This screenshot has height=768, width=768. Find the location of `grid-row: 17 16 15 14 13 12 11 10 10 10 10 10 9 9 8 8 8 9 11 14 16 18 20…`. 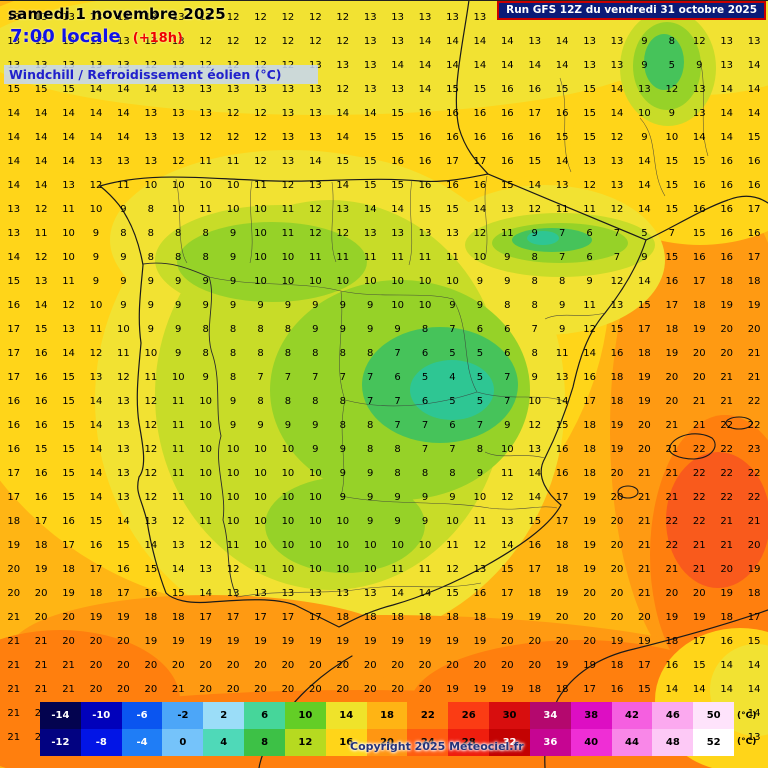

grid-row: 17 16 15 14 13 12 11 10 10 10 10 10 9 9 8 8 8 9 11 14 16 18 20… is located at coordinates (384, 474).